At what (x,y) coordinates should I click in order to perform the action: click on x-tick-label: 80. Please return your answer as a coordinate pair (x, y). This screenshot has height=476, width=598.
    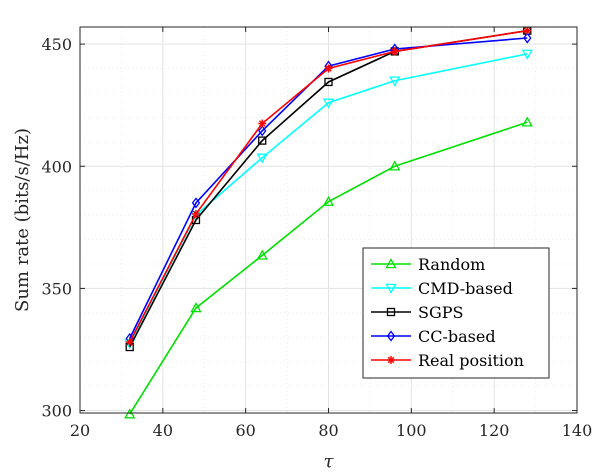
    Looking at the image, I should click on (328, 430).